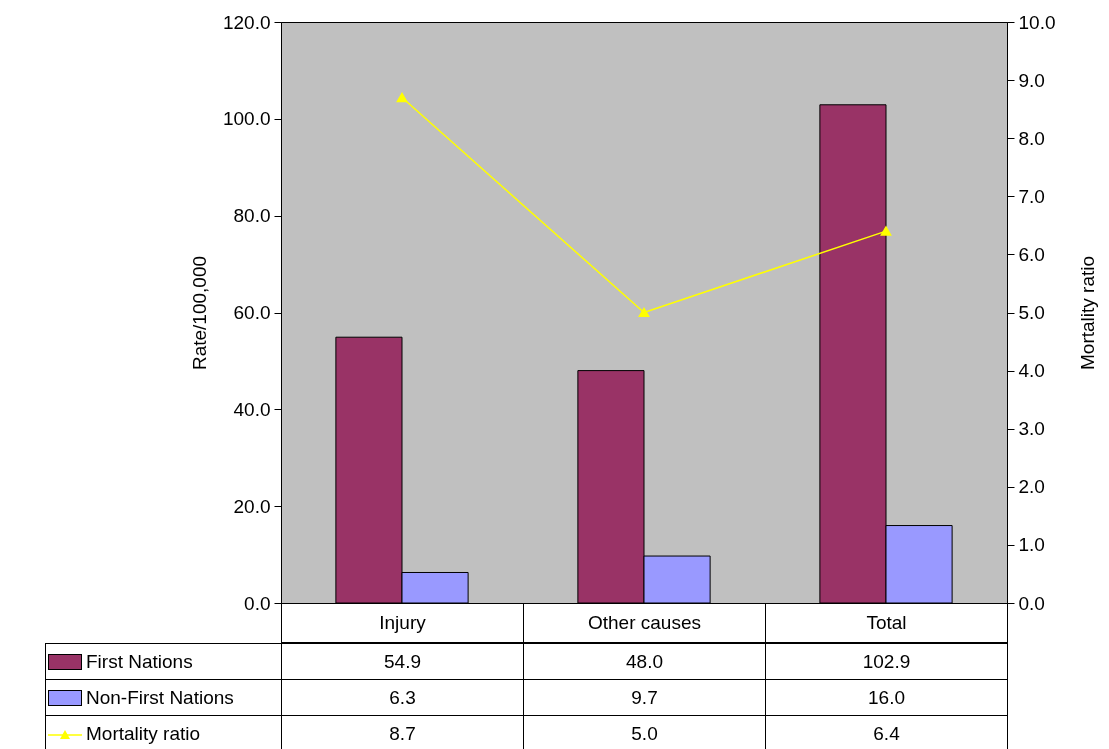 Image resolution: width=1109 pixels, height=749 pixels. Describe the element at coordinates (886, 732) in the screenshot. I see `data-label: 6.4` at that location.